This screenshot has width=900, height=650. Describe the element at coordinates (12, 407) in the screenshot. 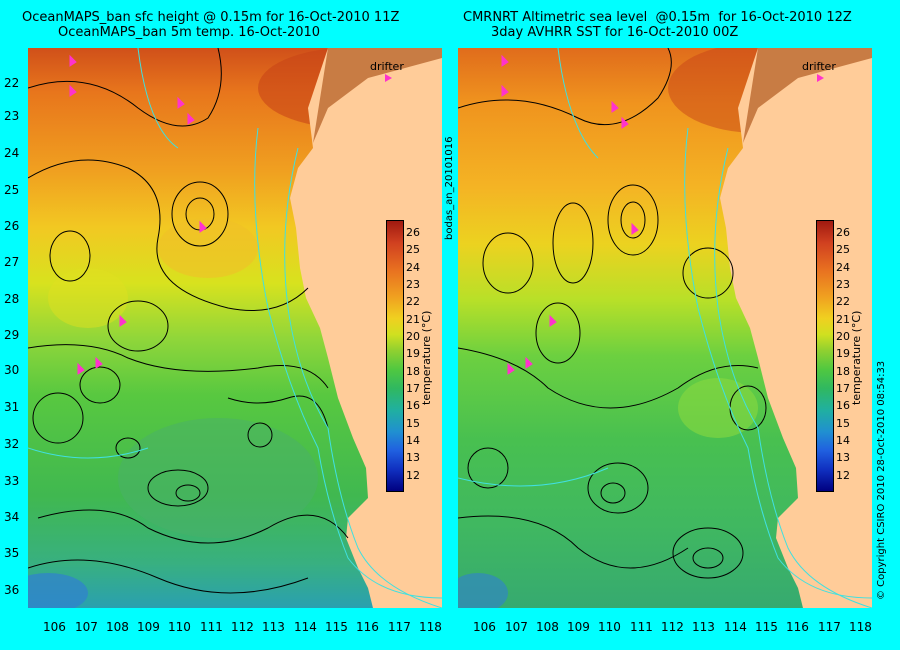

I see `lat-label: 31` at that location.